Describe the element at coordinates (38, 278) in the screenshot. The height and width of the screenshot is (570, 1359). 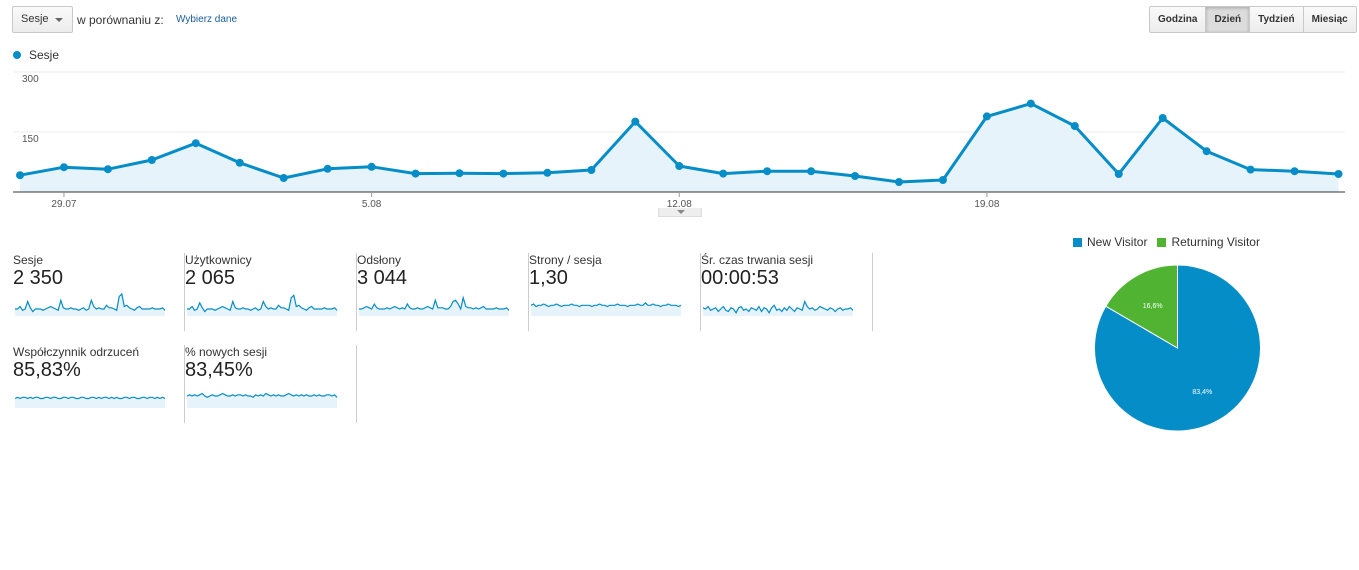
I see `metric-value: 2 350` at that location.